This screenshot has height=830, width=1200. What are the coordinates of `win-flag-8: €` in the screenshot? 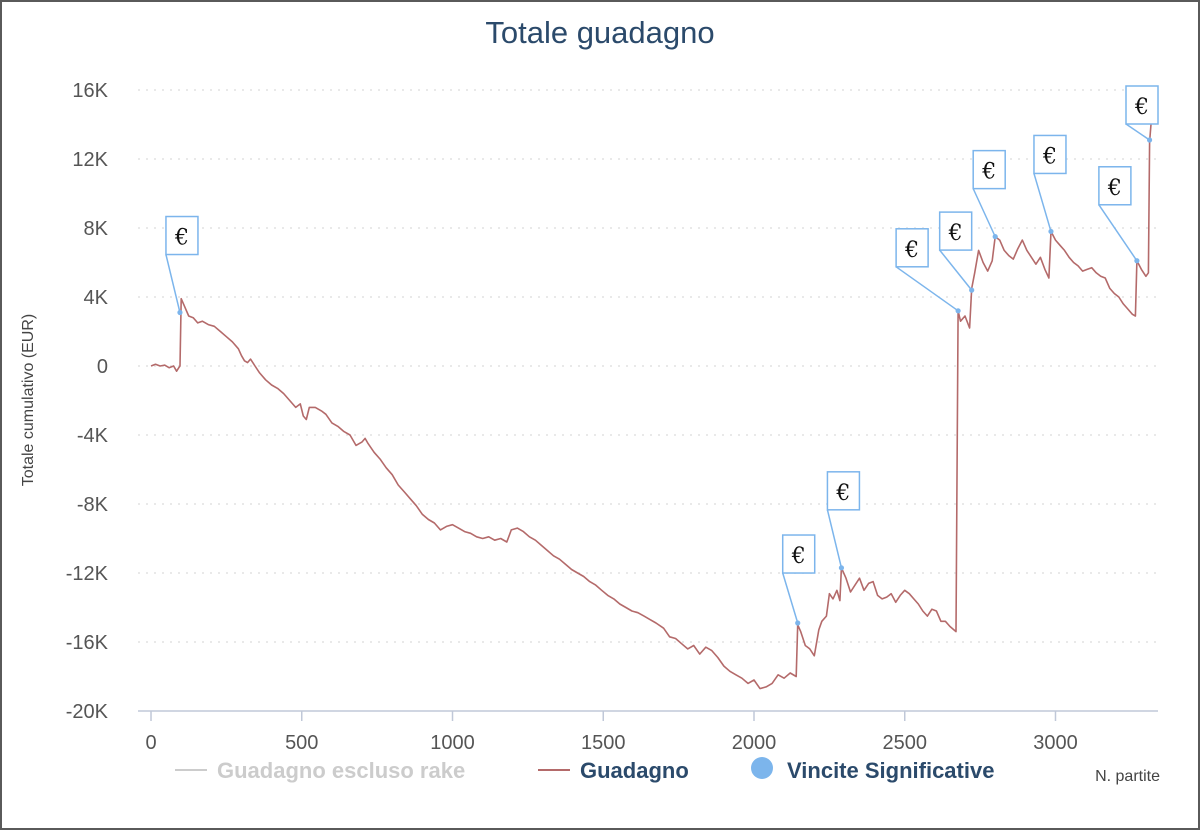 It's located at (1119, 215).